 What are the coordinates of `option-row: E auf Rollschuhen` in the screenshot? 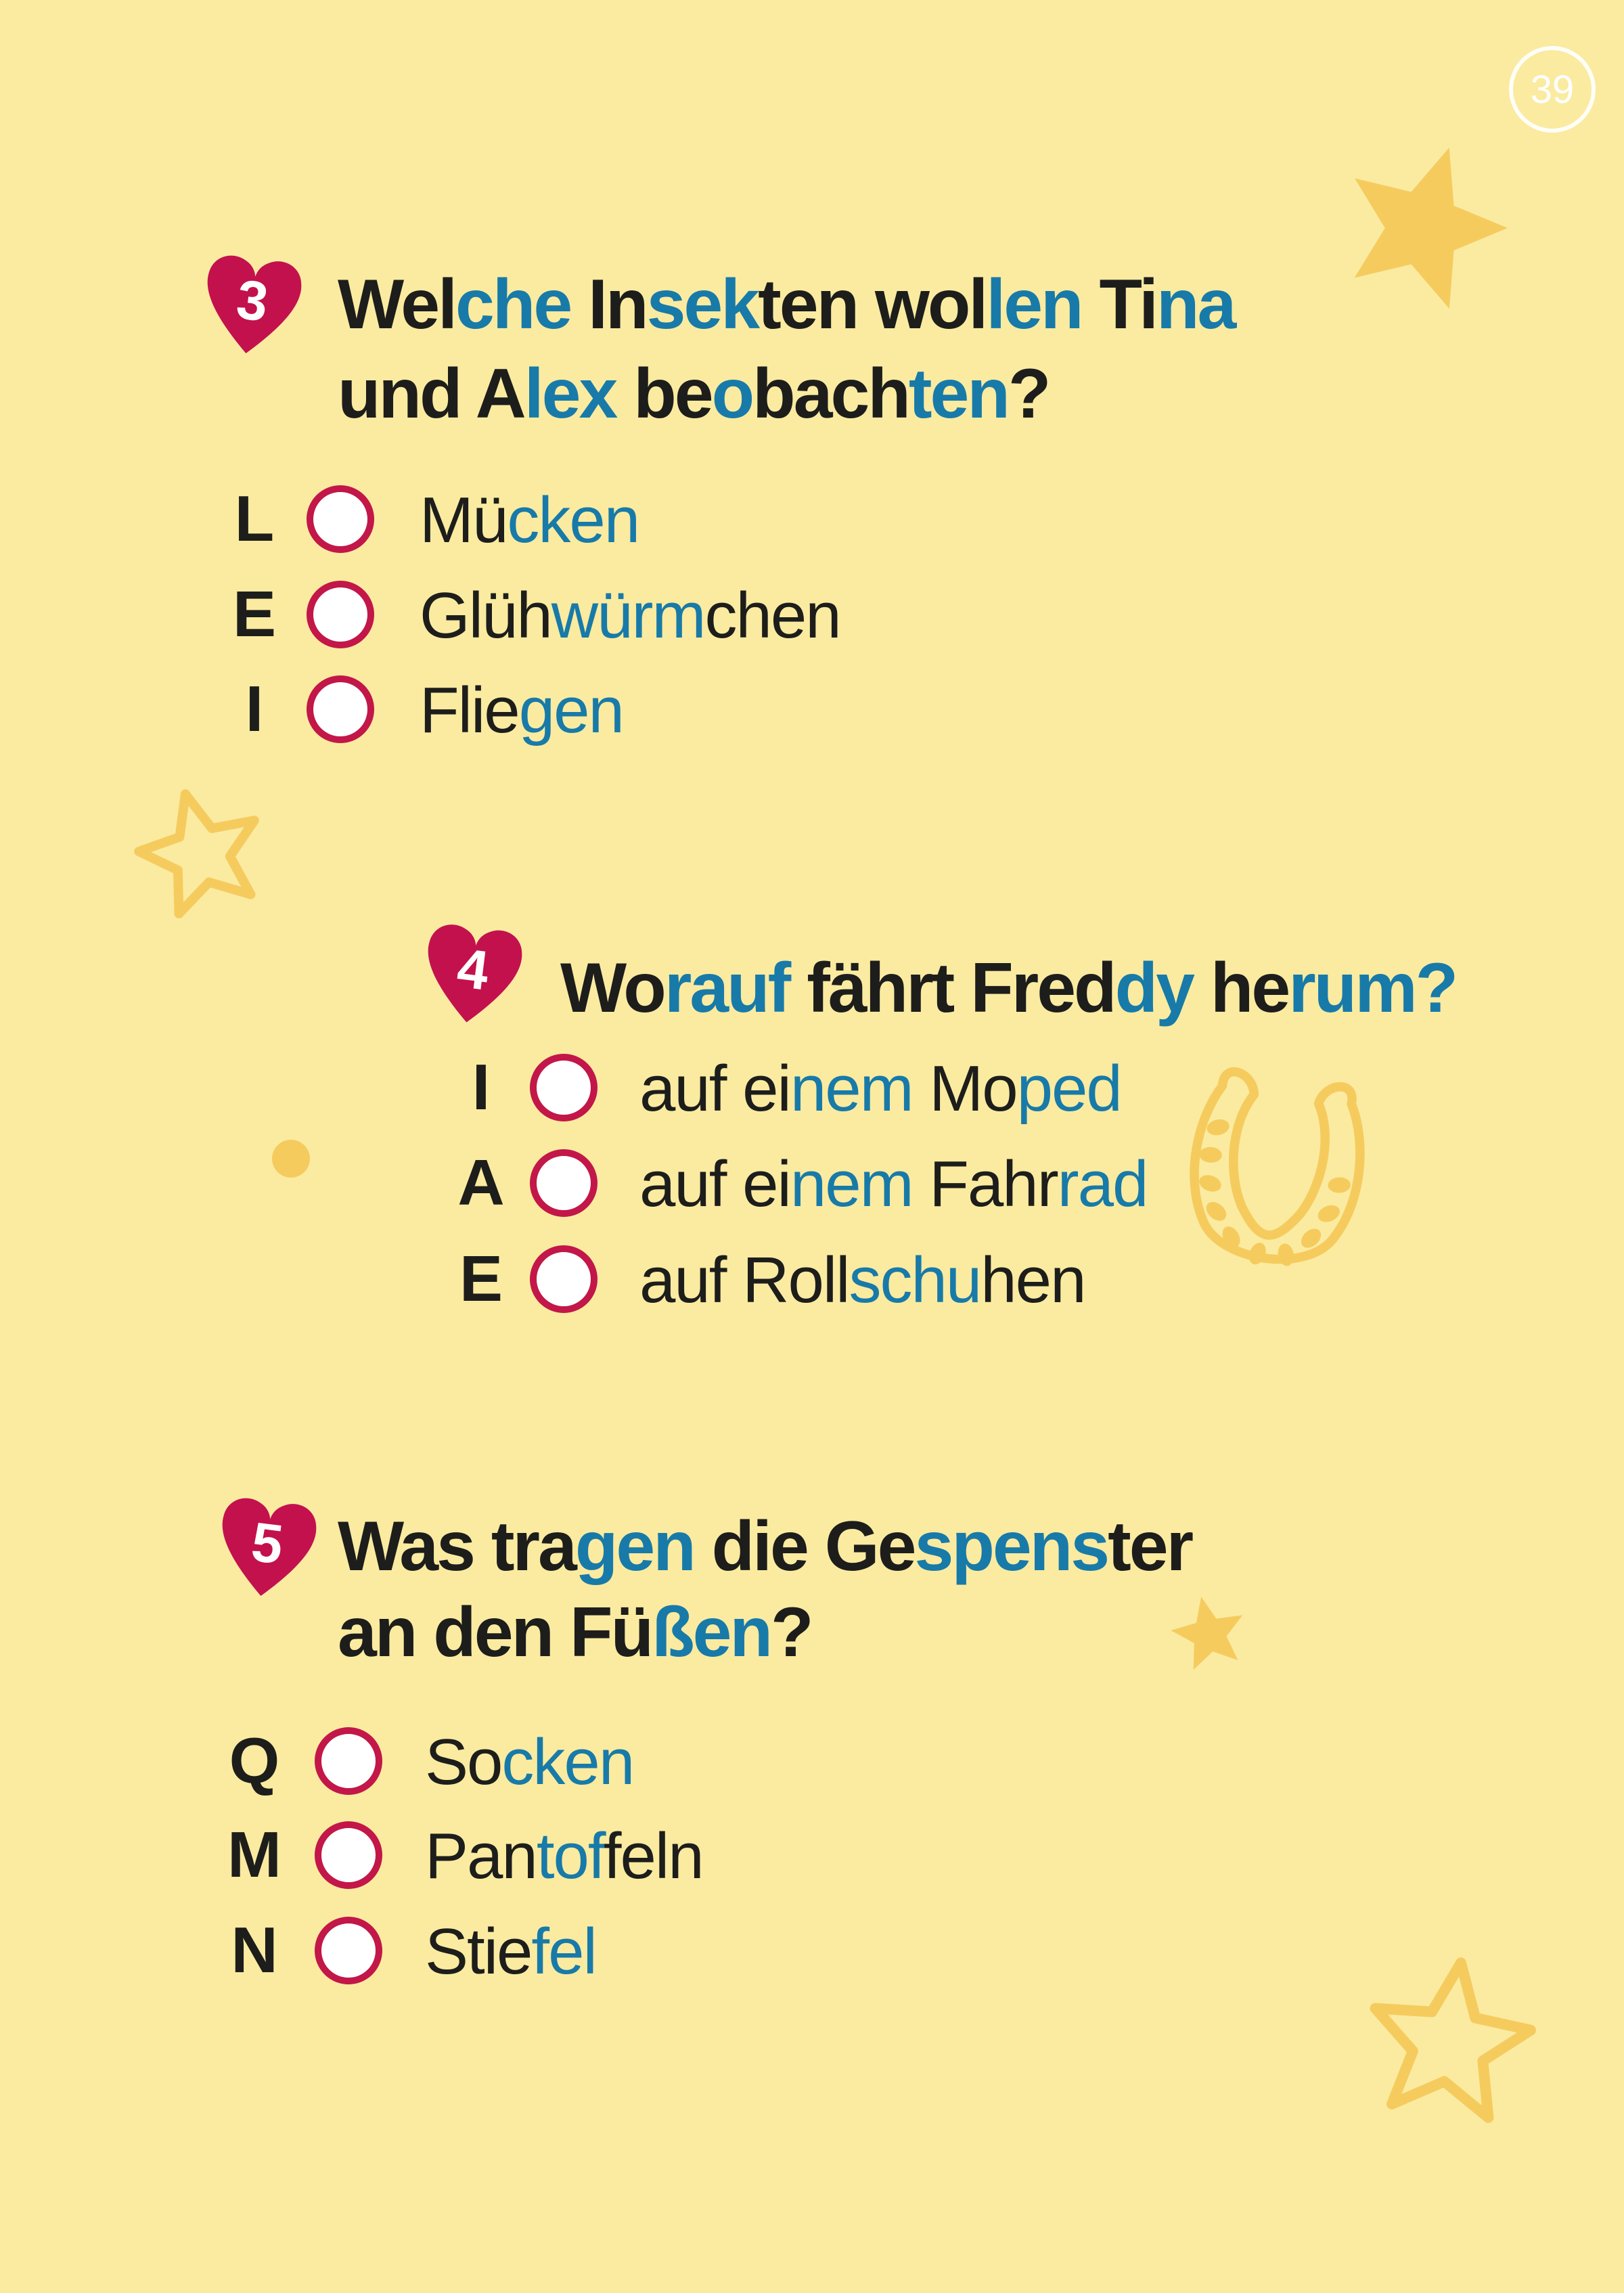 It's located at (812, 1279).